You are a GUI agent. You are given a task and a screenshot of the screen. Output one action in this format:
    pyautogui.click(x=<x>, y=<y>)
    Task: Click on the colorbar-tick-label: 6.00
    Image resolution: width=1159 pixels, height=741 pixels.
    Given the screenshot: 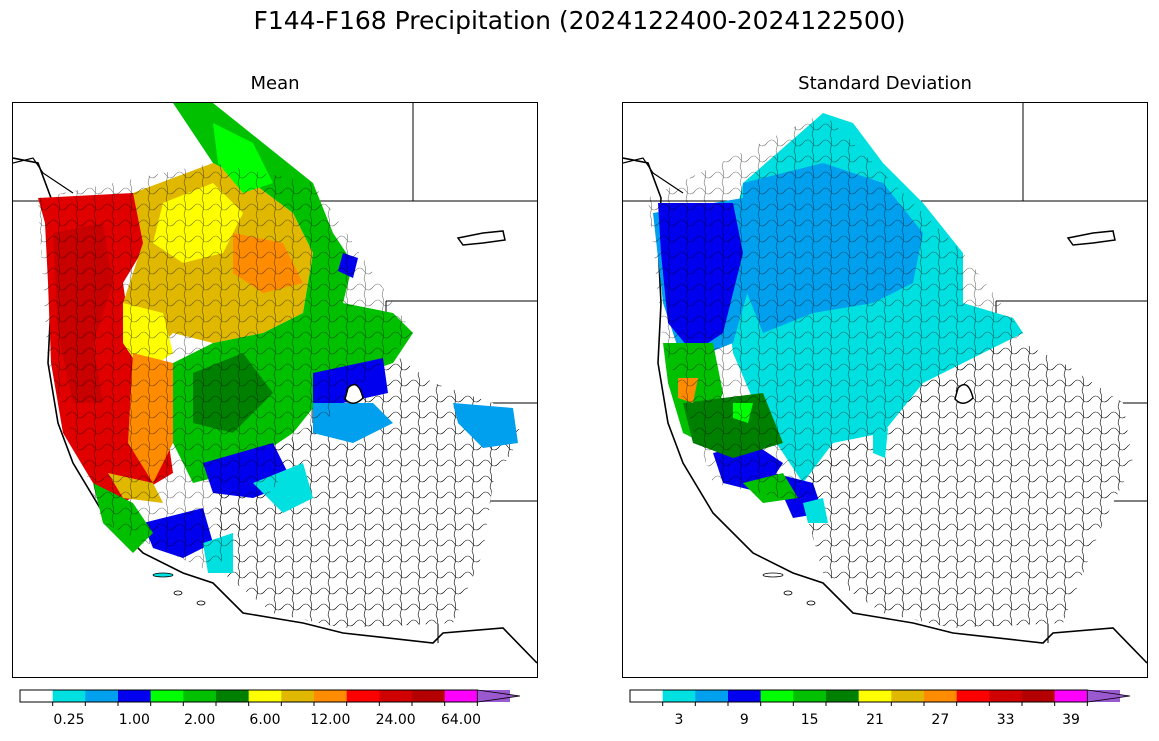 What is the action you would take?
    pyautogui.click(x=265, y=720)
    